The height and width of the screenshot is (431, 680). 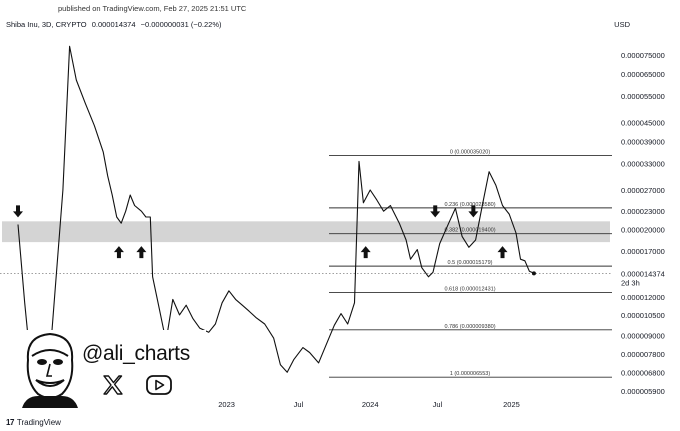 I want to click on fib-label: 0.382 (0.000019400), so click(x=469, y=231).